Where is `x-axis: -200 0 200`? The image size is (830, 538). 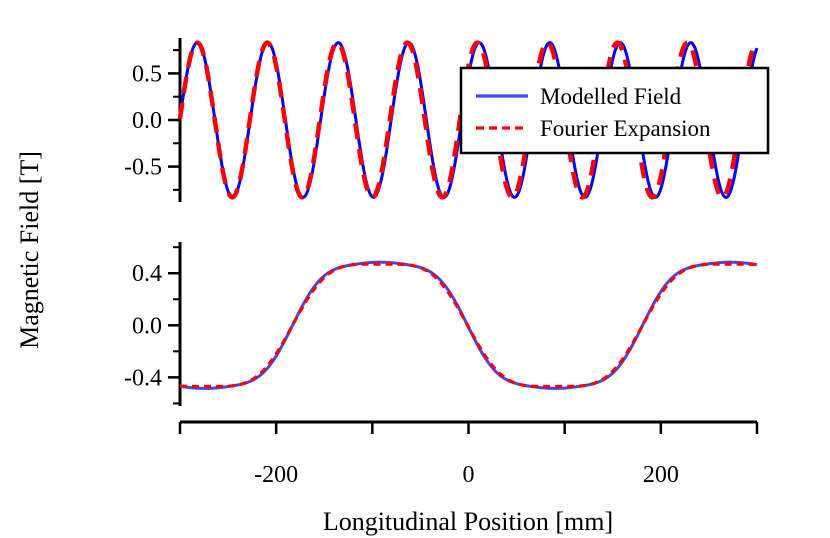
x-axis: -200 0 200 is located at coordinates (468, 454).